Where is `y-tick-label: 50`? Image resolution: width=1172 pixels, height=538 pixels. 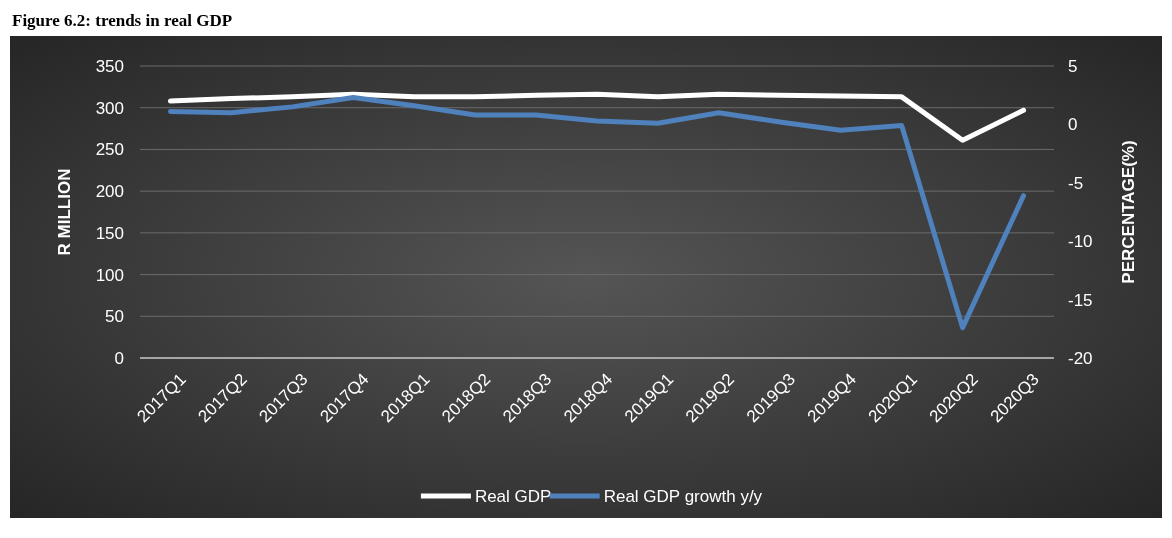
y-tick-label: 50 is located at coordinates (114, 317).